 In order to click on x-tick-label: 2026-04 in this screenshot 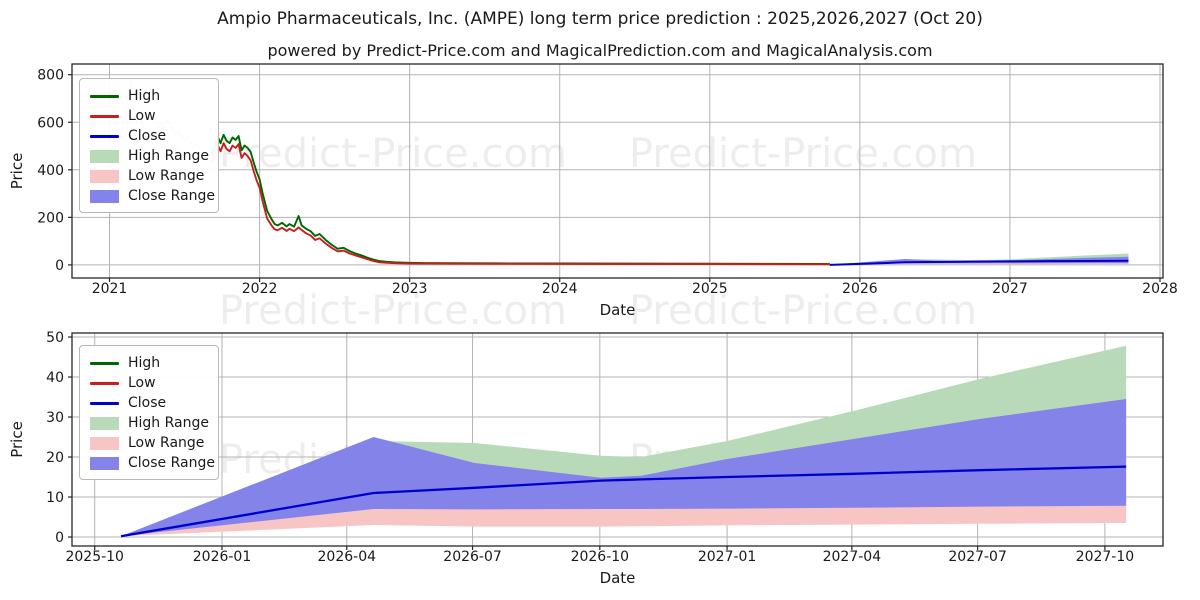, I will do `click(347, 557)`.